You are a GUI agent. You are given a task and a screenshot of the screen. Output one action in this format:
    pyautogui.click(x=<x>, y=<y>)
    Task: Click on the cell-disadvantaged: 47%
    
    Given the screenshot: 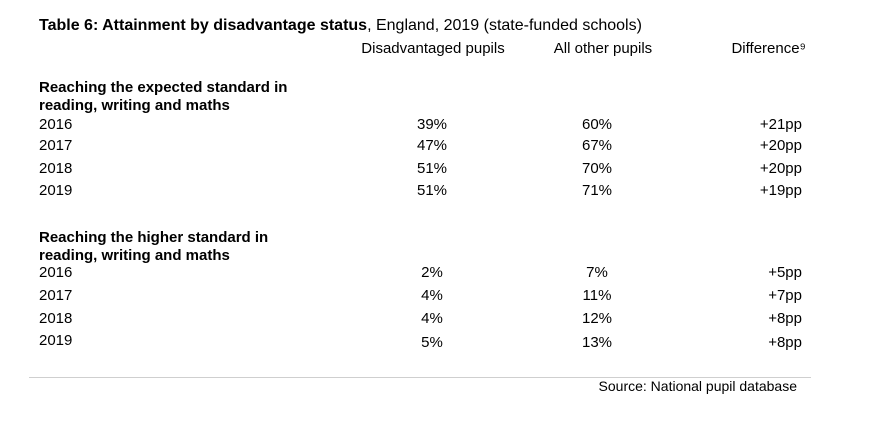 What is the action you would take?
    pyautogui.click(x=432, y=145)
    